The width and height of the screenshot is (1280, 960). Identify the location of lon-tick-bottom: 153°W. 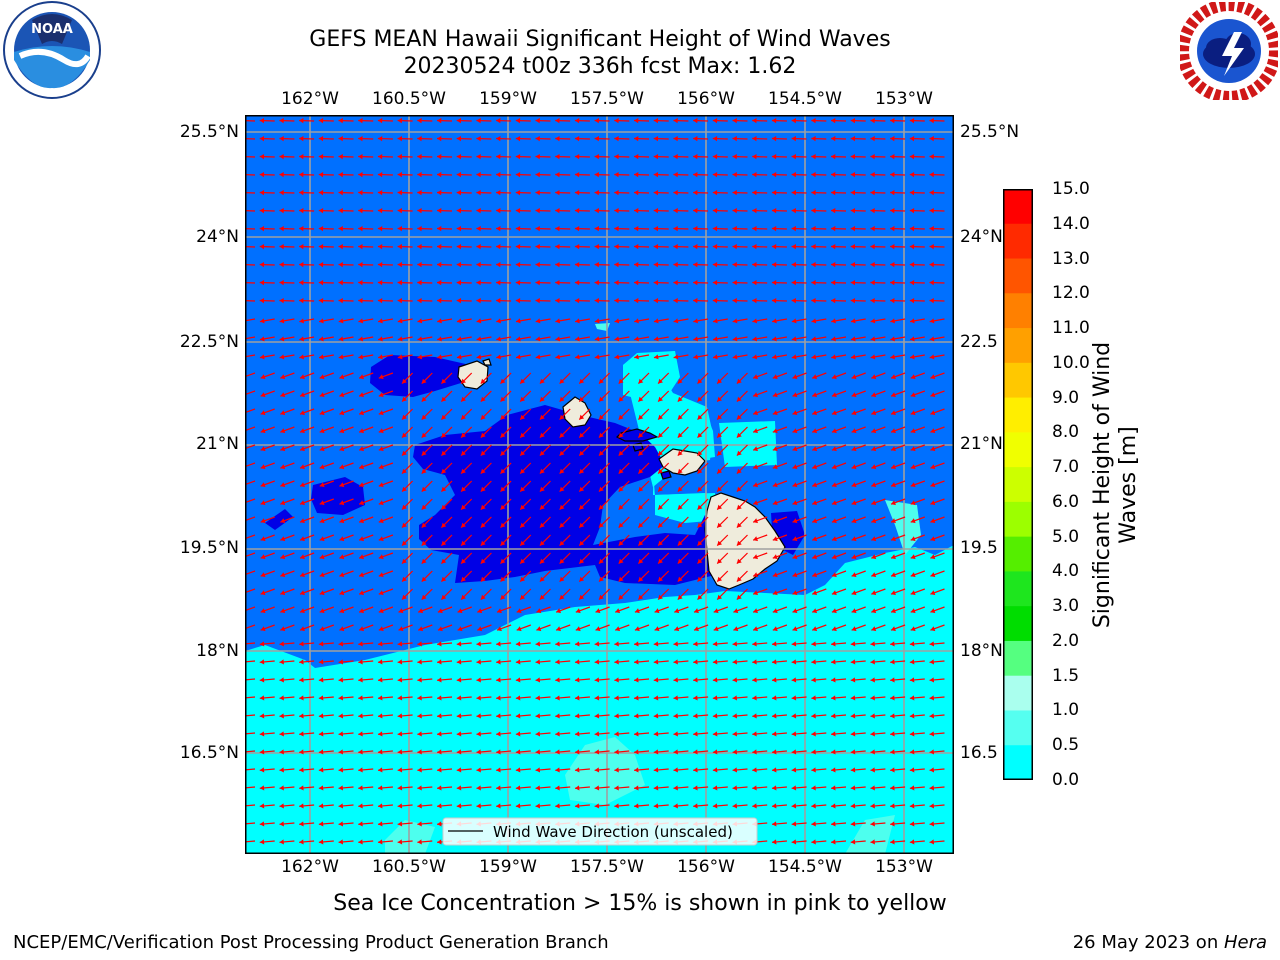
(904, 867).